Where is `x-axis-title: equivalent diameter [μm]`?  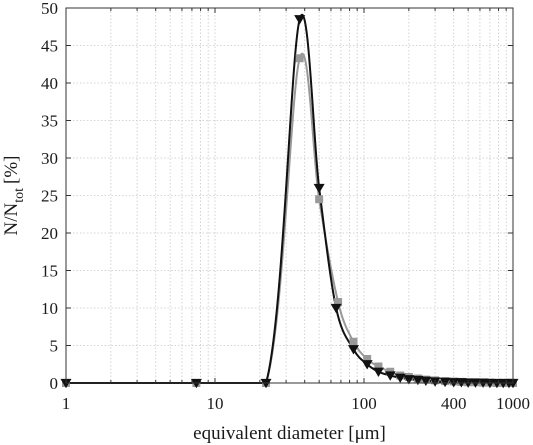 x-axis-title: equivalent diameter [μm] is located at coordinates (289, 433).